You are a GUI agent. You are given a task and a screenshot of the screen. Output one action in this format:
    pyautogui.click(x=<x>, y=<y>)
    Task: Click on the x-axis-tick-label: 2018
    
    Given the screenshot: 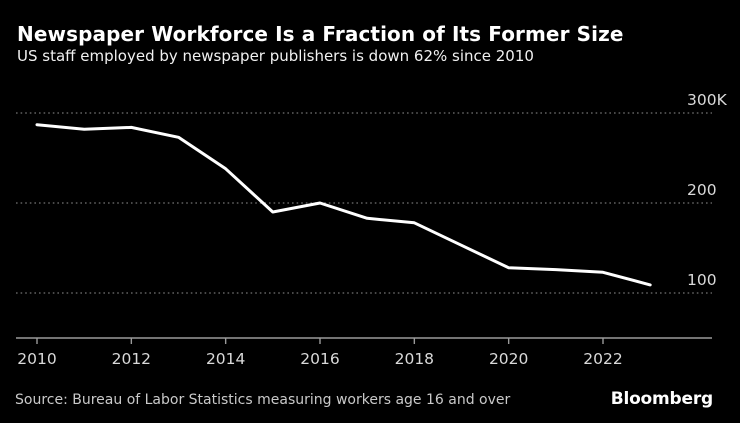 What is the action you would take?
    pyautogui.click(x=414, y=359)
    